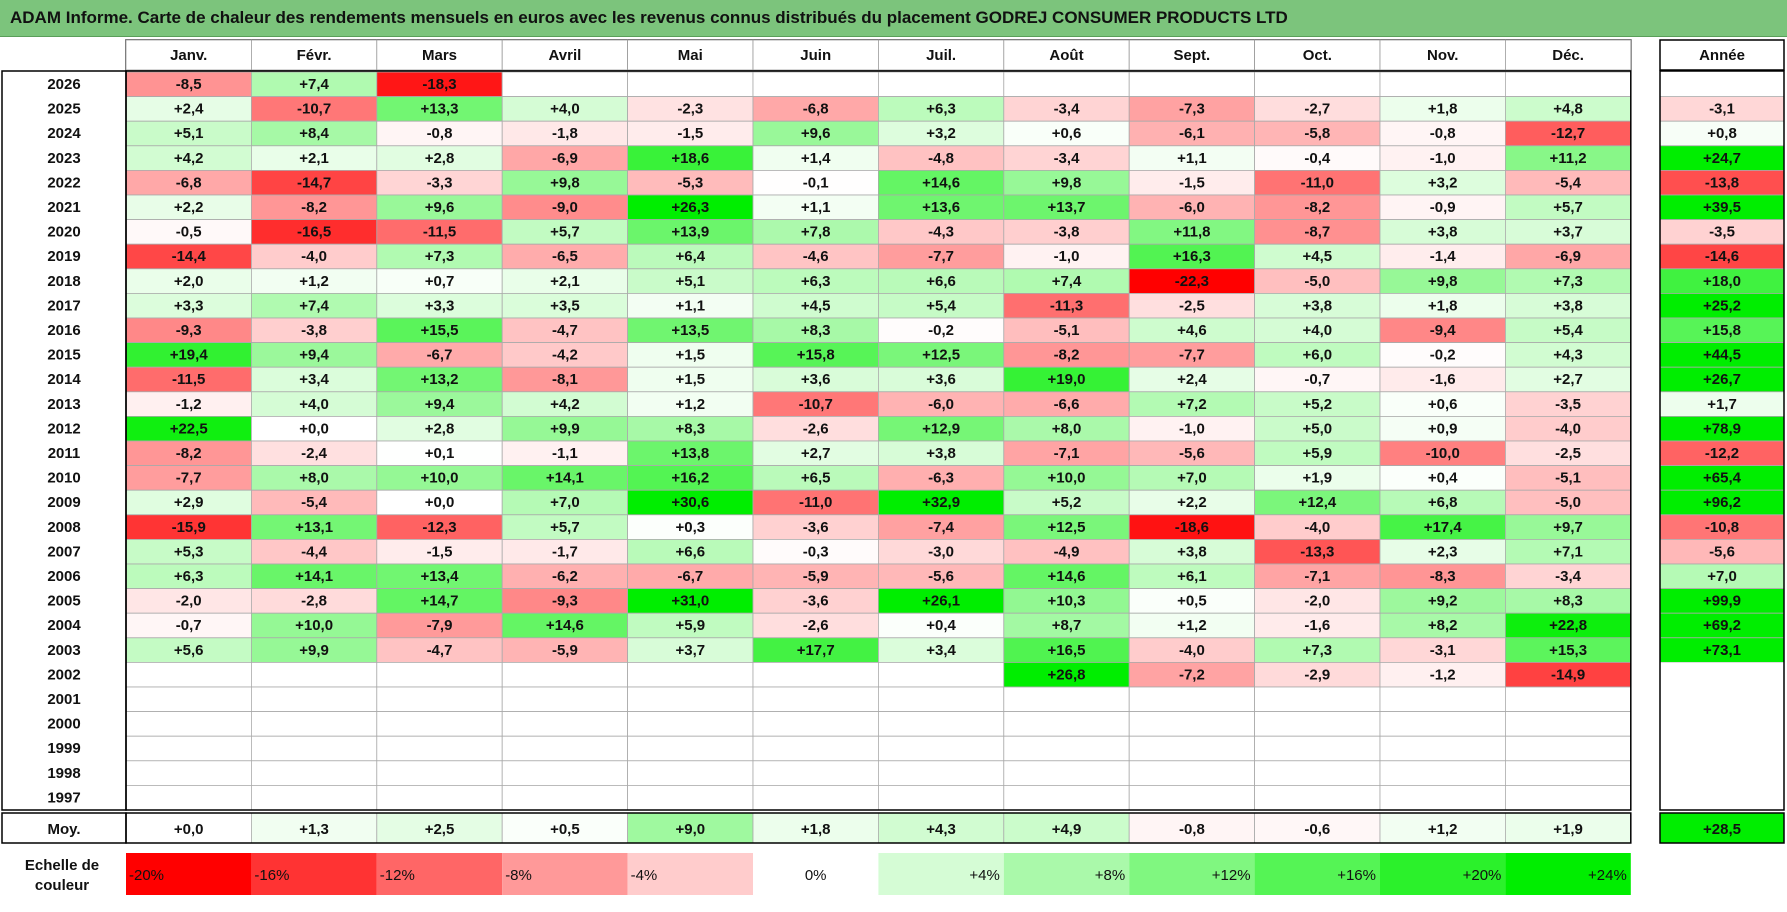  What do you see at coordinates (314, 625) in the screenshot?
I see `cell-value: +10,0` at bounding box center [314, 625].